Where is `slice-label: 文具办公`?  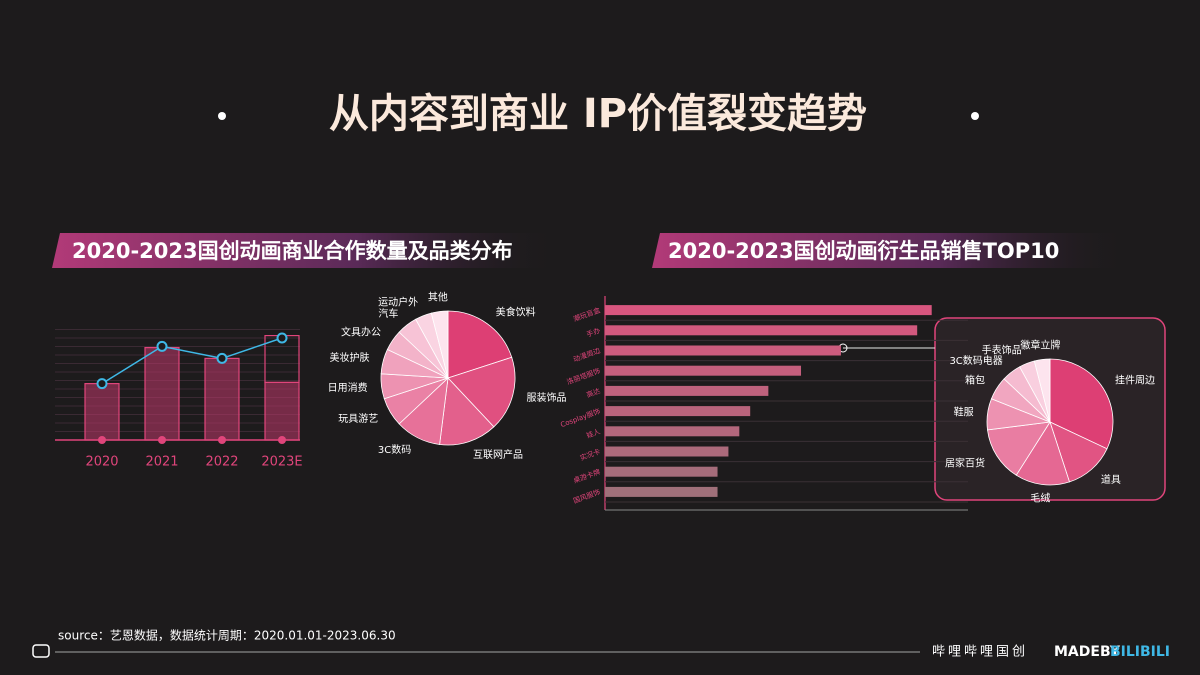 slice-label: 文具办公 is located at coordinates (361, 331).